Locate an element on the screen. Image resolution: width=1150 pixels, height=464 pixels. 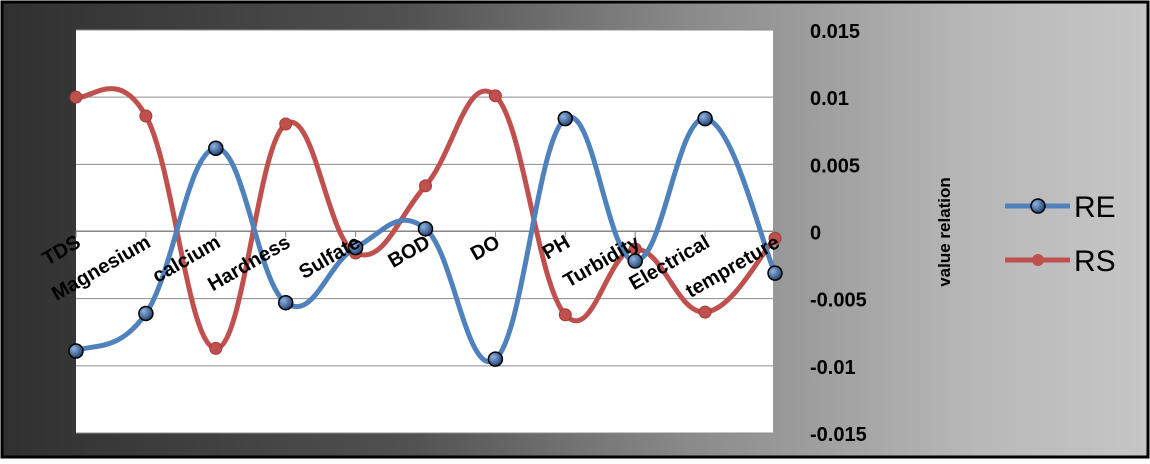
y-axis-labels: 0.015 0.01 0.005 0 -0.005 -0.01 -0.015 is located at coordinates (838, 233).